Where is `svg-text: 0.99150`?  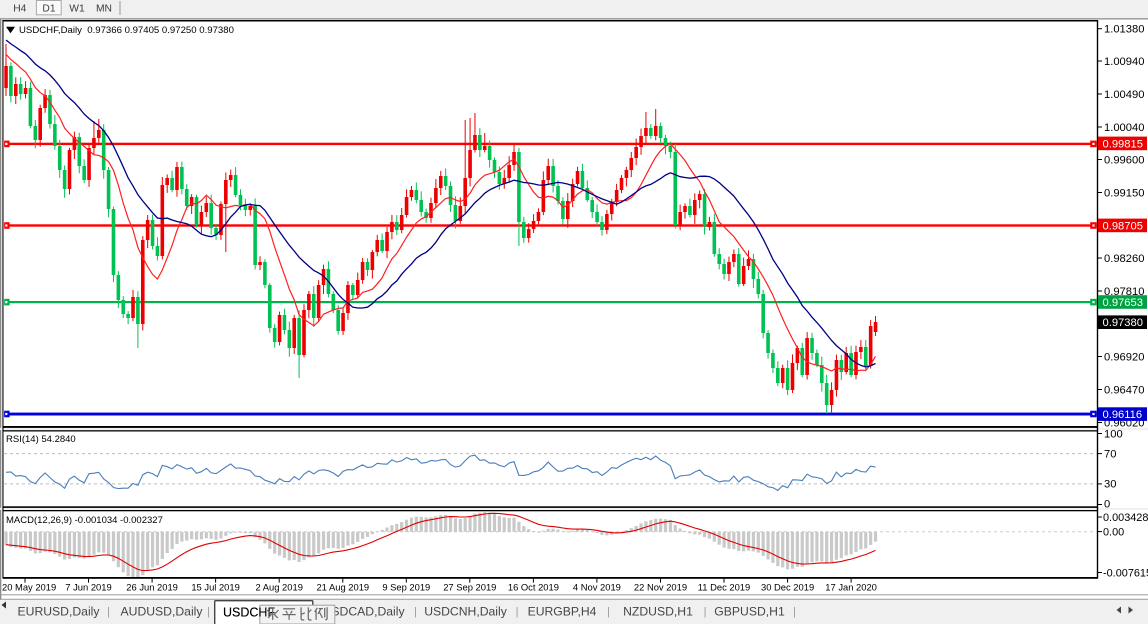
svg-text: 0.99150 is located at coordinates (1124, 193).